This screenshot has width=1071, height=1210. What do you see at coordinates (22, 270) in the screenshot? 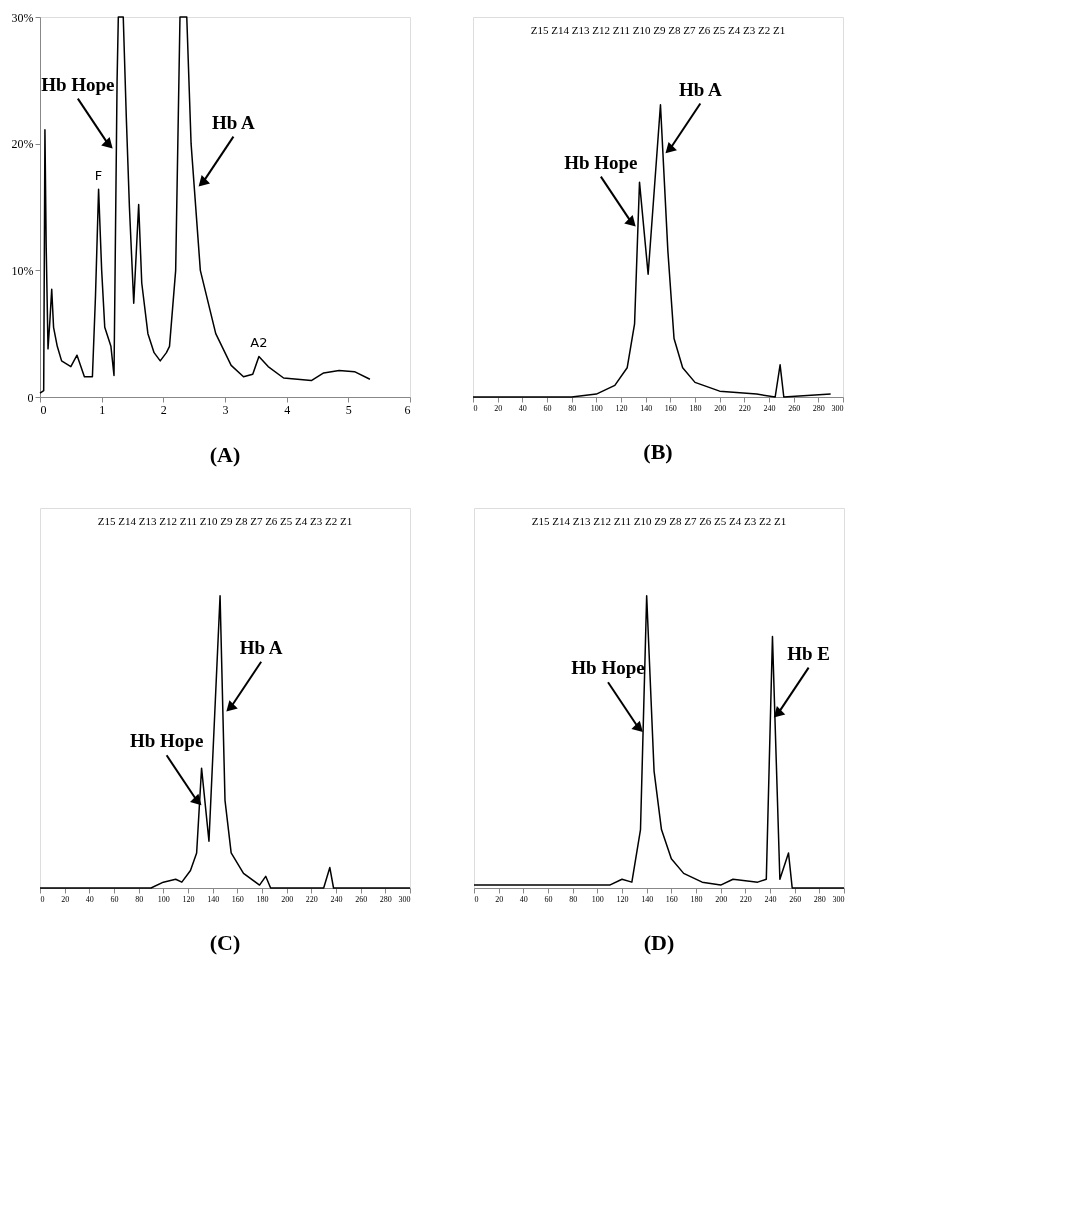
I see `y-tick-label: 10%` at bounding box center [22, 270].